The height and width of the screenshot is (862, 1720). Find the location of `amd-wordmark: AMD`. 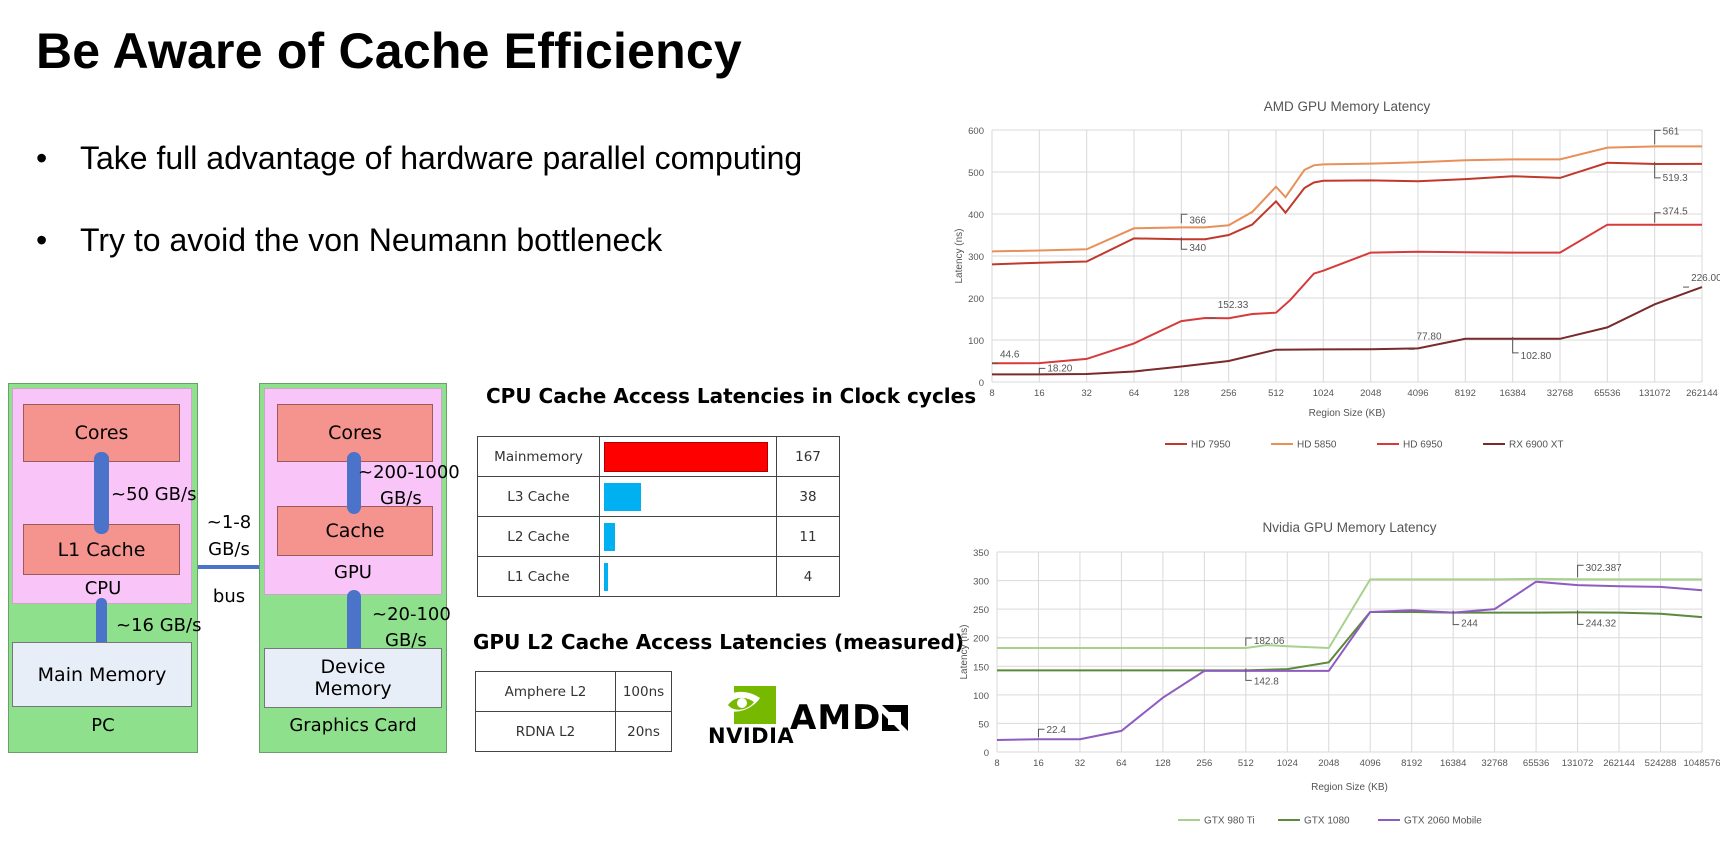

amd-wordmark: AMD is located at coordinates (836, 718).